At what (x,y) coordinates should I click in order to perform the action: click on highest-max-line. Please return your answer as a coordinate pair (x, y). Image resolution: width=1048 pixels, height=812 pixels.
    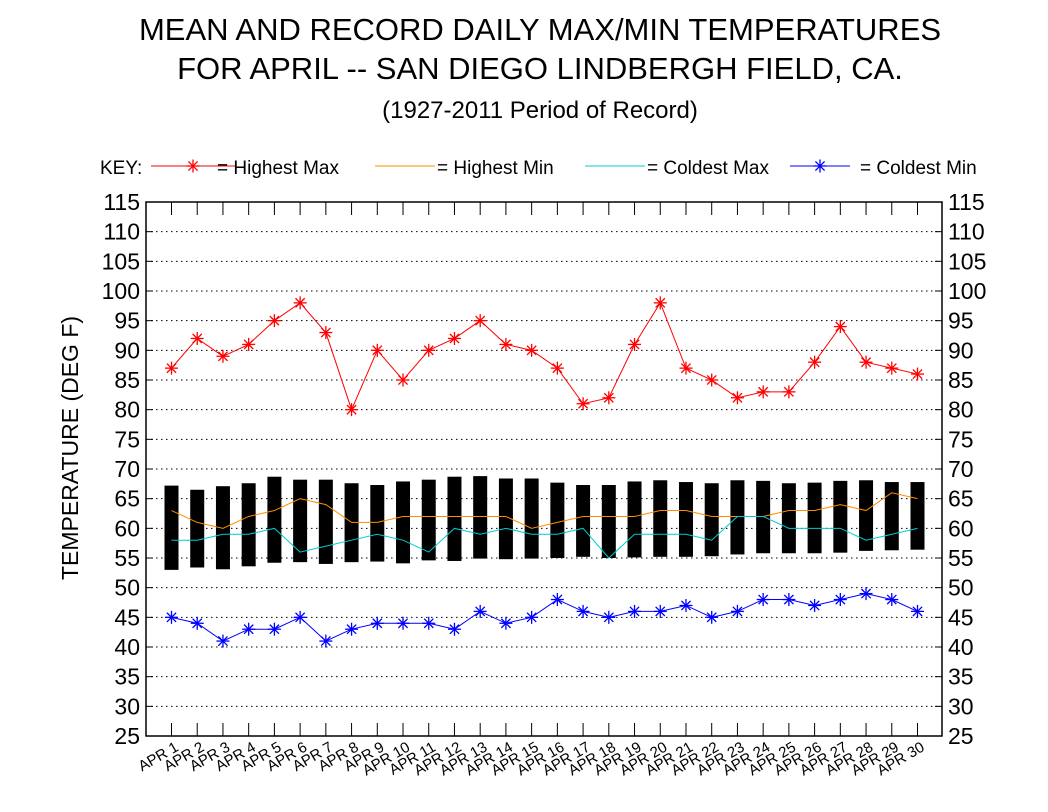
    Looking at the image, I should click on (544, 356).